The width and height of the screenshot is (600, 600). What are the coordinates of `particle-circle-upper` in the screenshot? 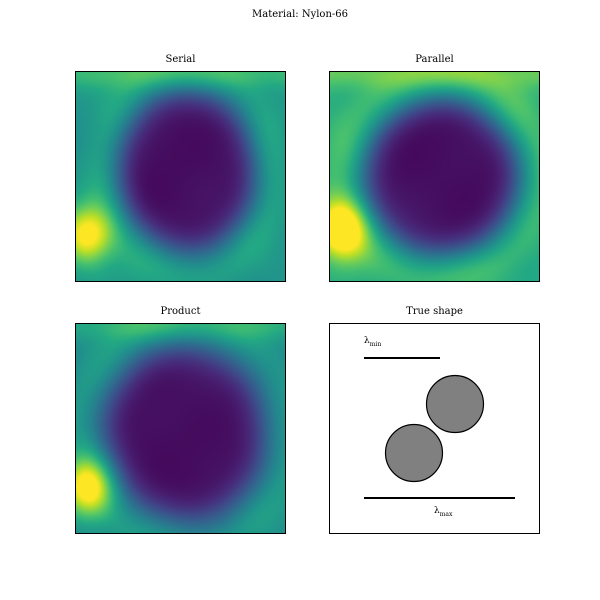 It's located at (455, 404).